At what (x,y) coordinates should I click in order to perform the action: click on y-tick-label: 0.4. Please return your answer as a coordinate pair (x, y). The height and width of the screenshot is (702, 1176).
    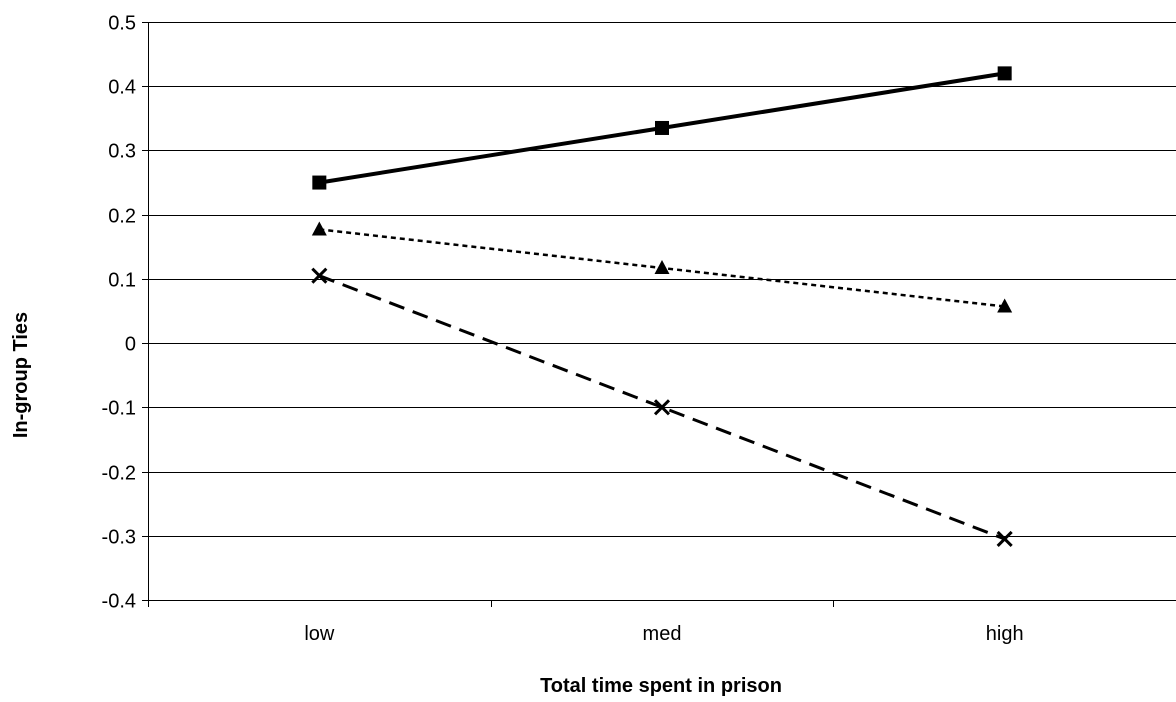
    Looking at the image, I should click on (122, 88).